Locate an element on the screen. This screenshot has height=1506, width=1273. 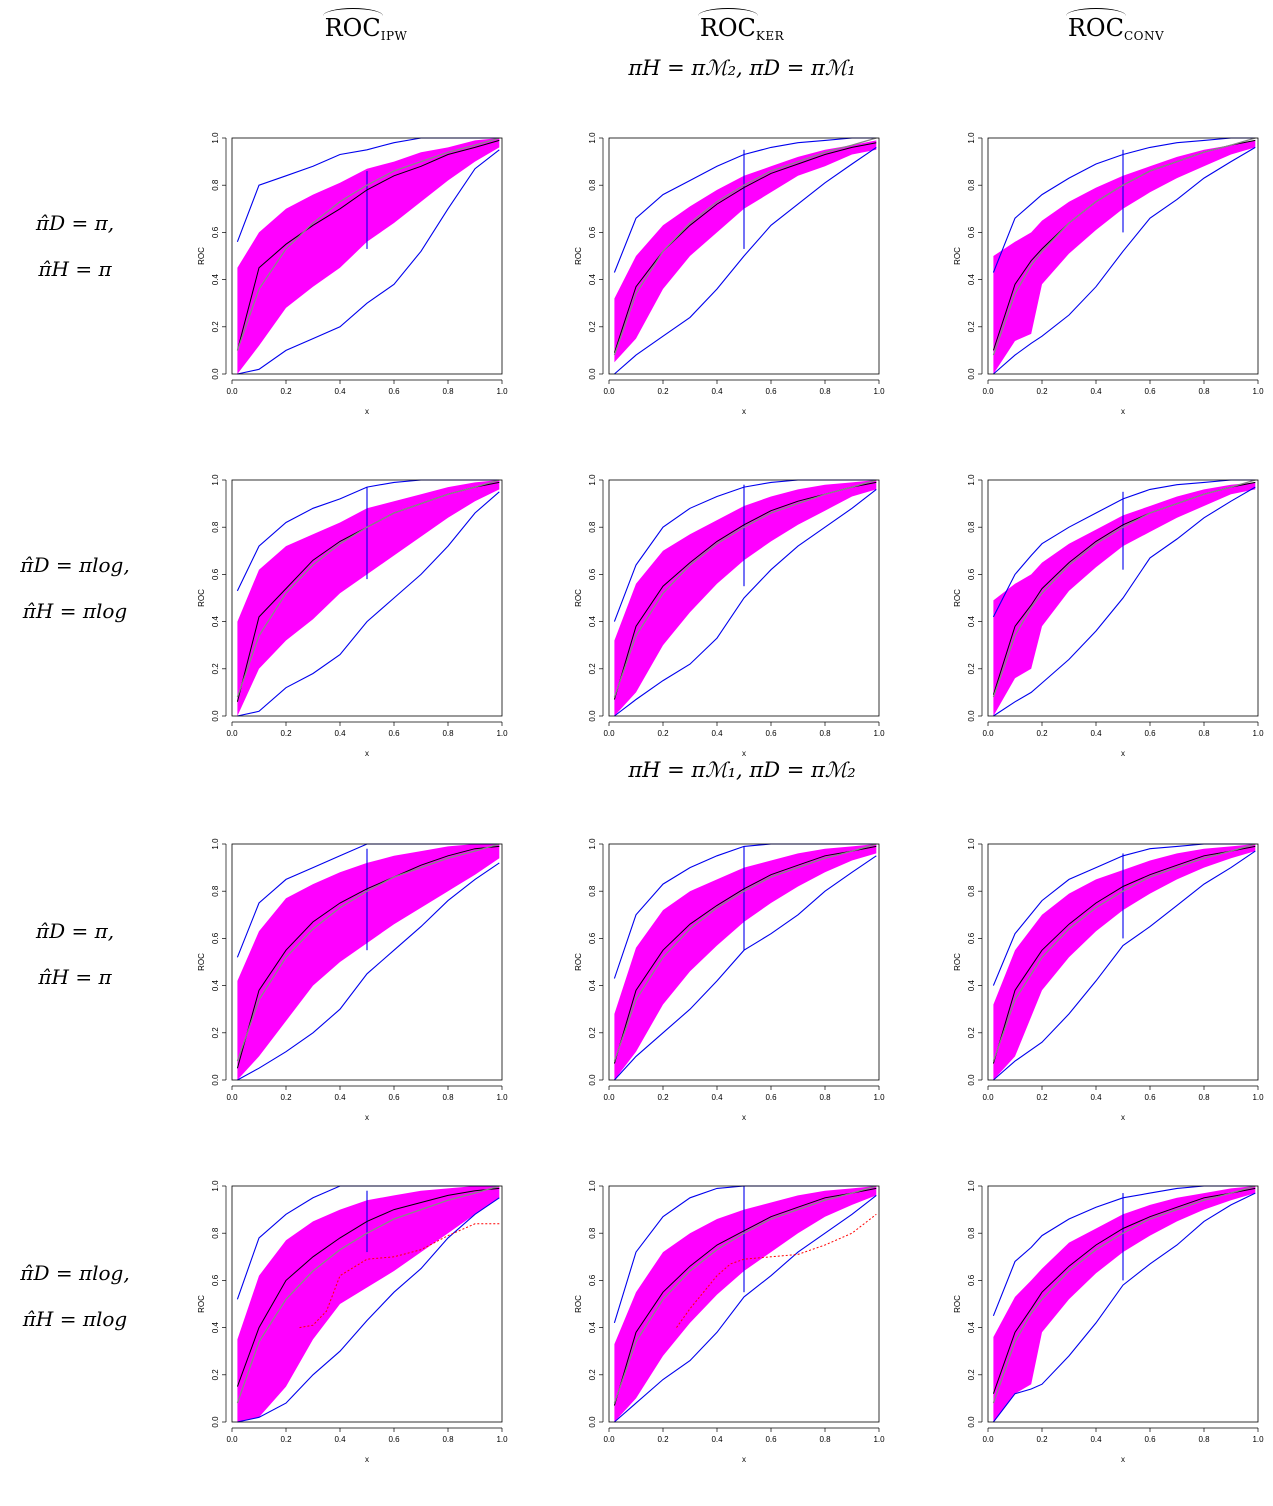
section-heading-1: πH = πℳ₂, πD = πℳ₁ is located at coordinates (742, 68).